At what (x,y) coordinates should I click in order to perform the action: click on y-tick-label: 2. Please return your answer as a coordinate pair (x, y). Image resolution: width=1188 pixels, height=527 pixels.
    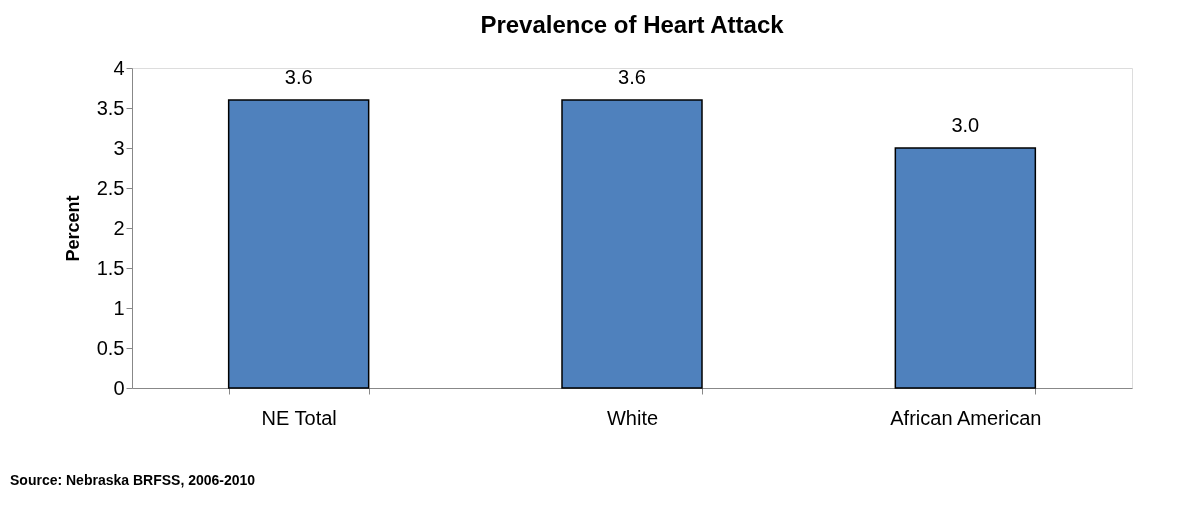
    Looking at the image, I should click on (119, 227).